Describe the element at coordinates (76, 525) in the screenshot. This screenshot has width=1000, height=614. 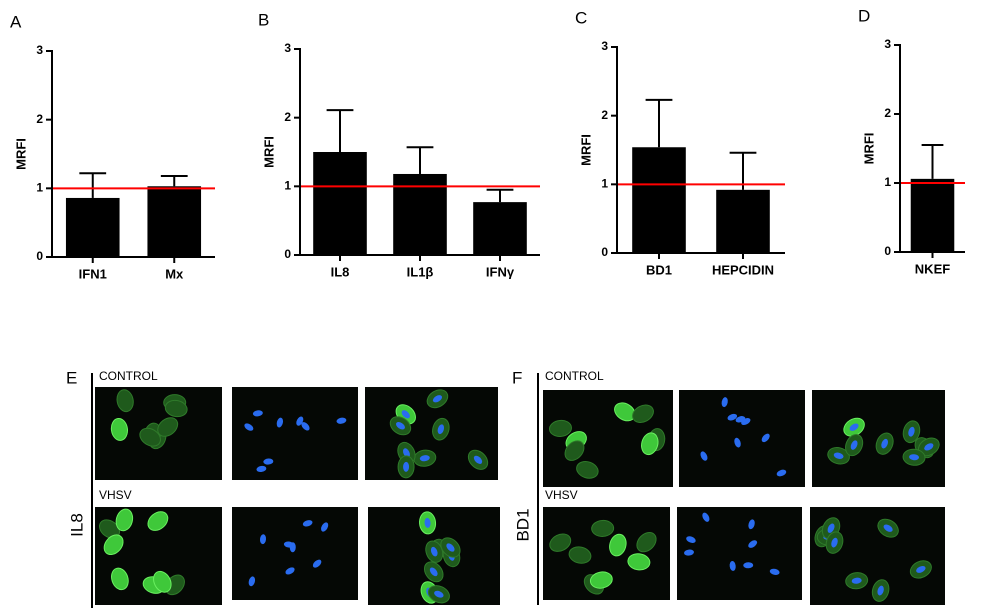
I see `target-label: IL8` at that location.